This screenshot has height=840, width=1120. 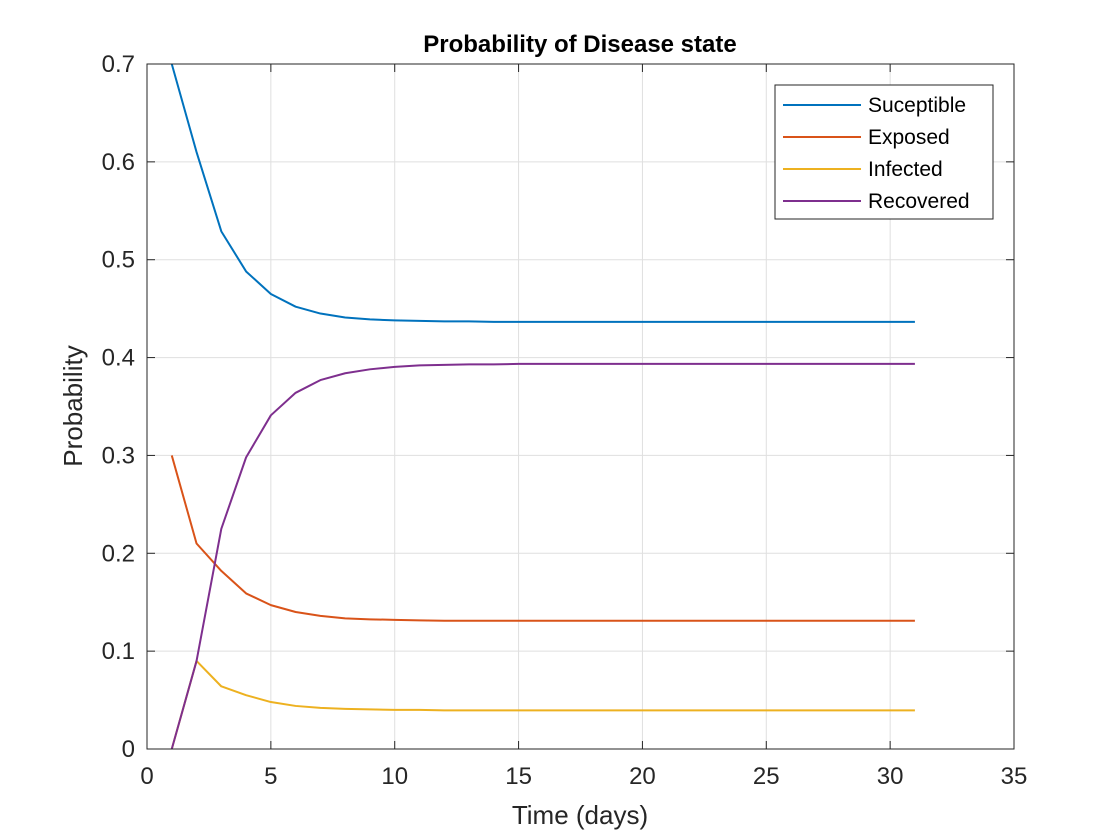 I want to click on x-tick-label: 15, so click(x=518, y=776).